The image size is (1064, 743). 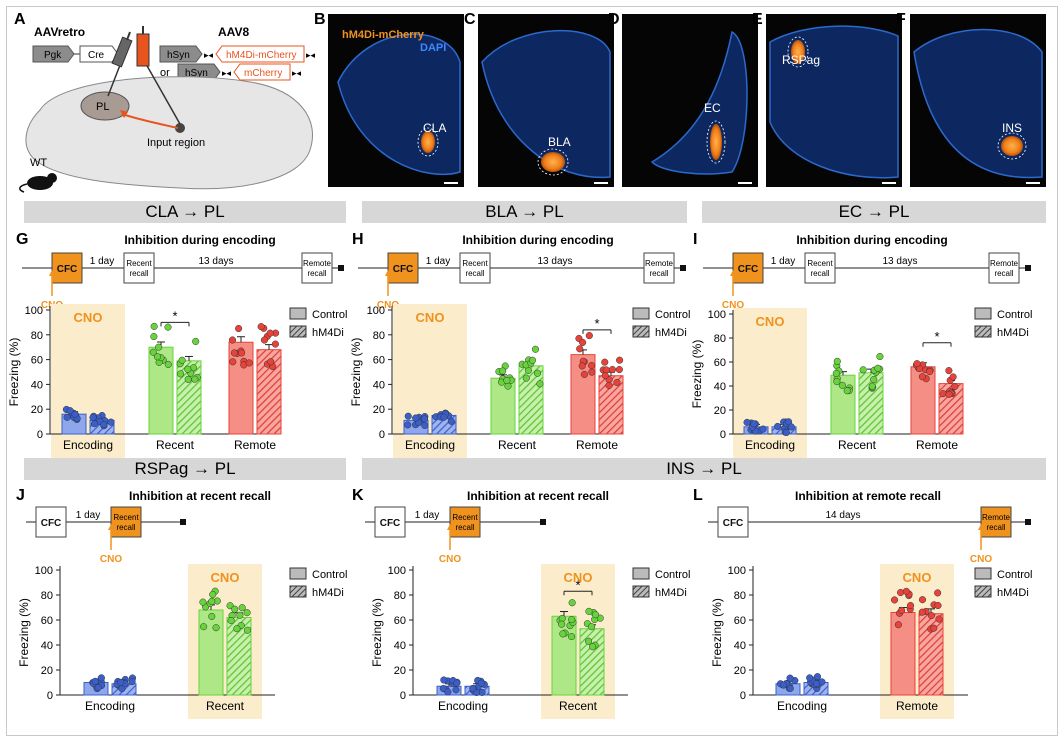 What do you see at coordinates (388, 305) in the screenshot?
I see `cno-label: CNO` at bounding box center [388, 305].